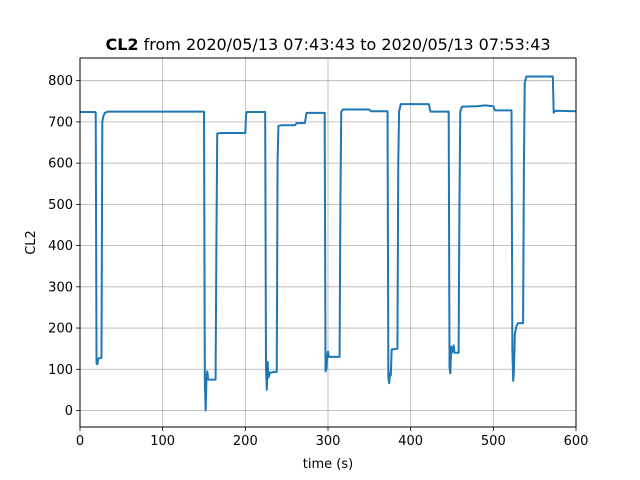 The image size is (640, 480). I want to click on y-tick-label: 500, so click(60, 205).